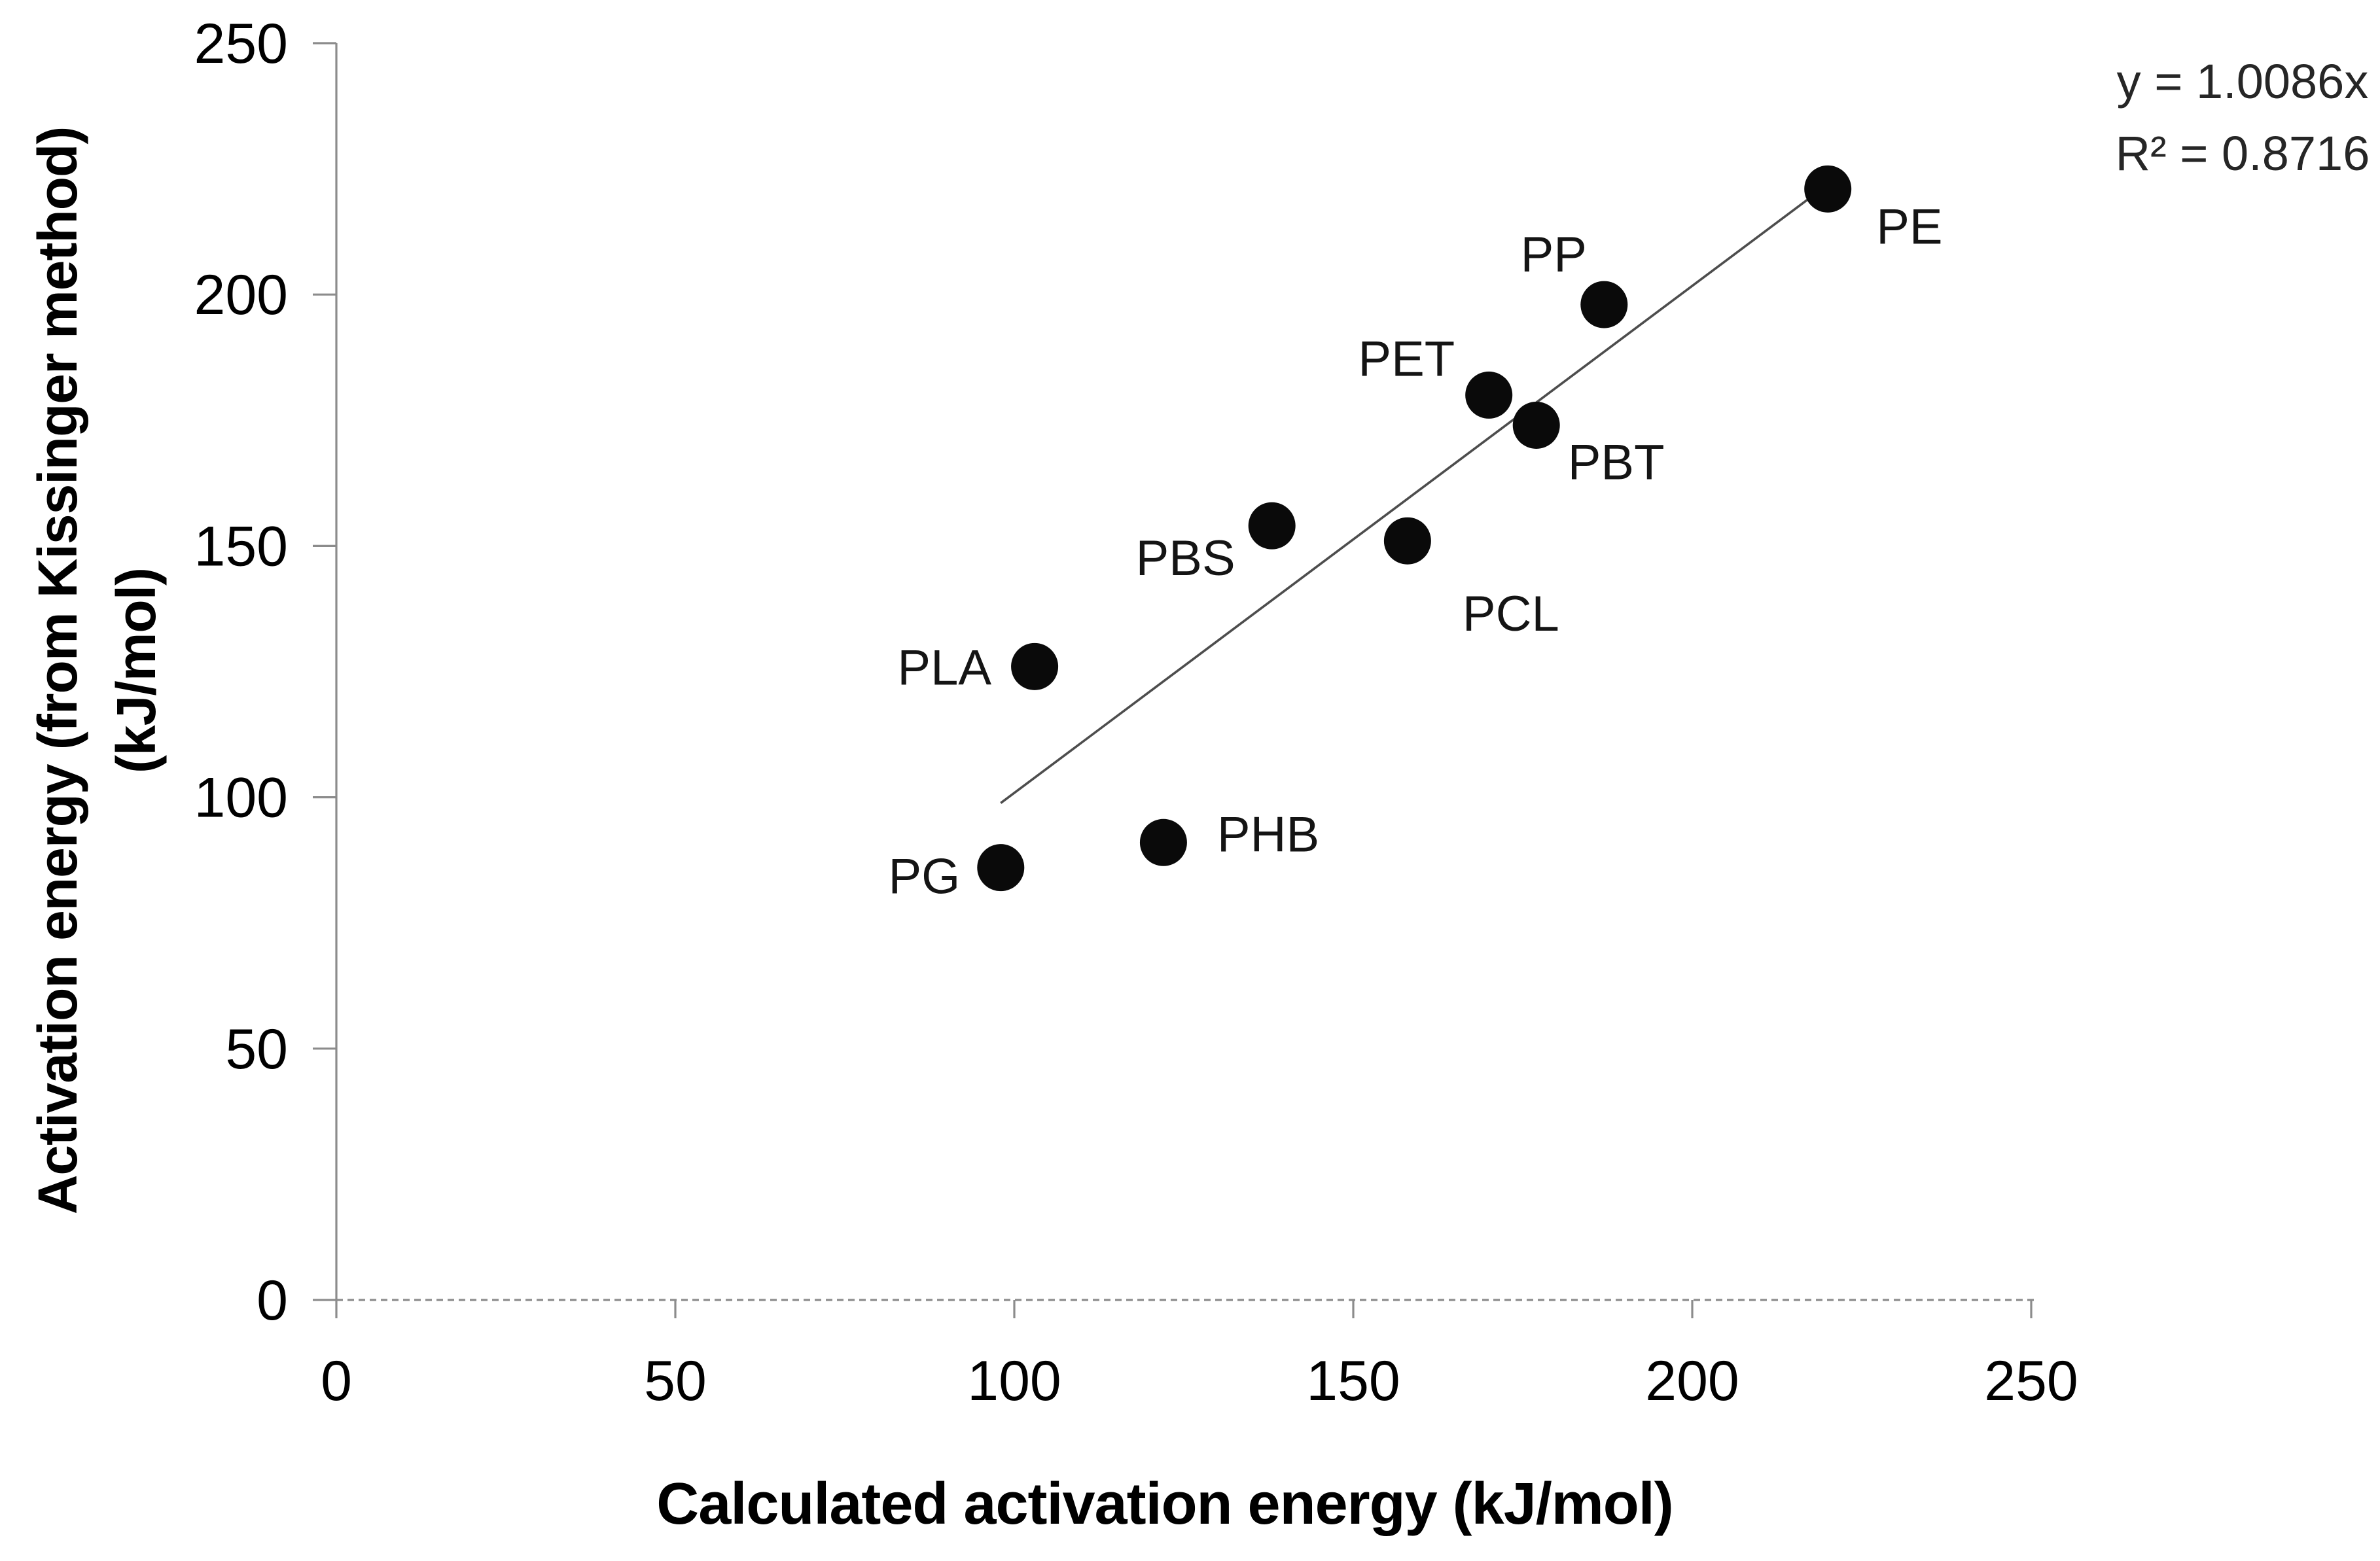 This screenshot has width=2380, height=1561. What do you see at coordinates (1406, 359) in the screenshot?
I see `data-point-label-pet: PET` at bounding box center [1406, 359].